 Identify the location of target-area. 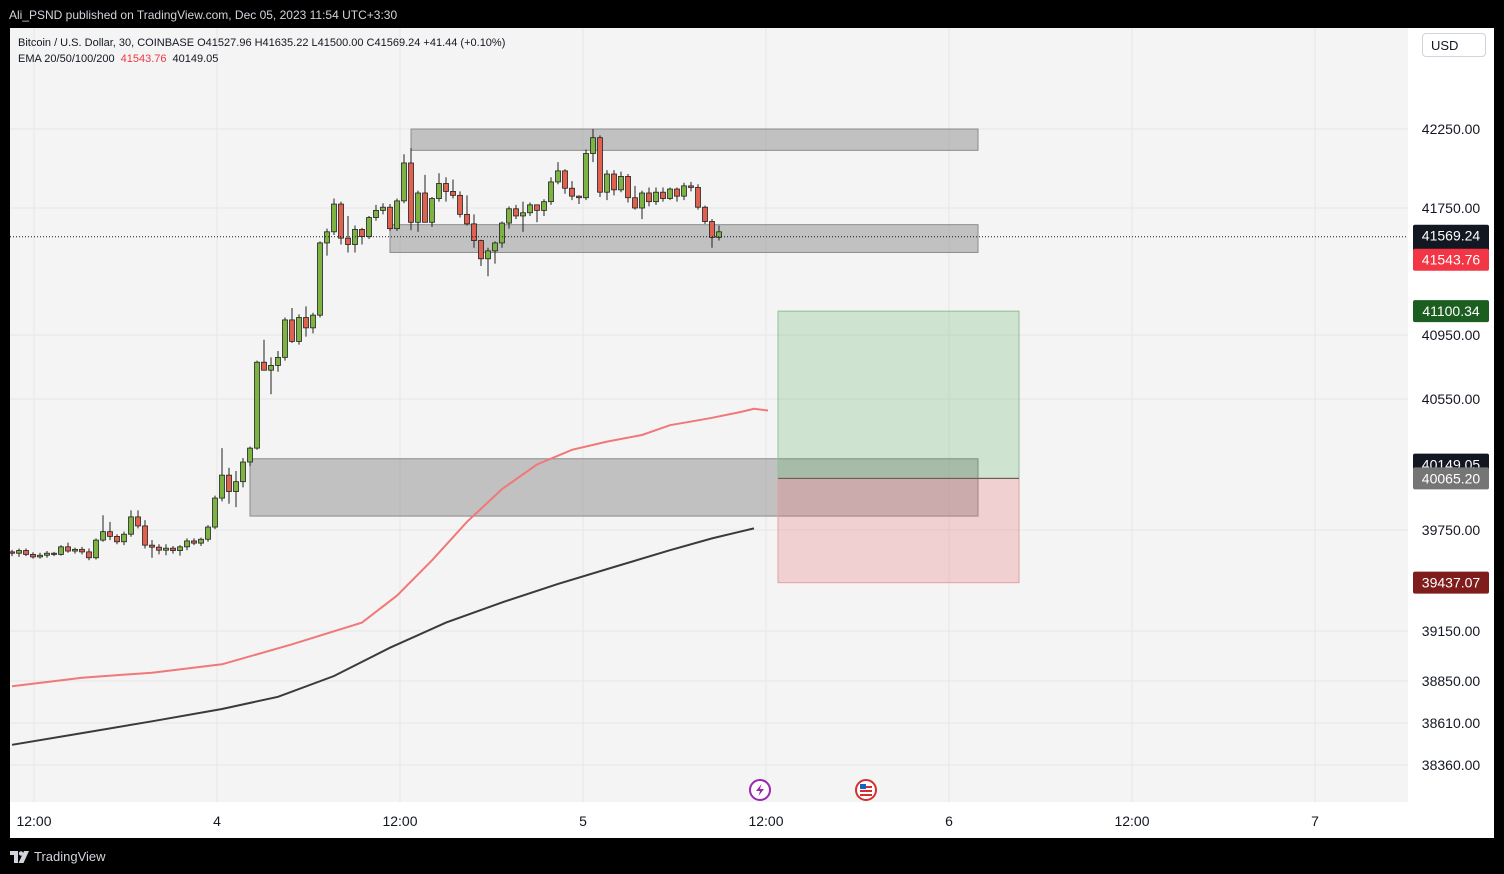
(898, 394).